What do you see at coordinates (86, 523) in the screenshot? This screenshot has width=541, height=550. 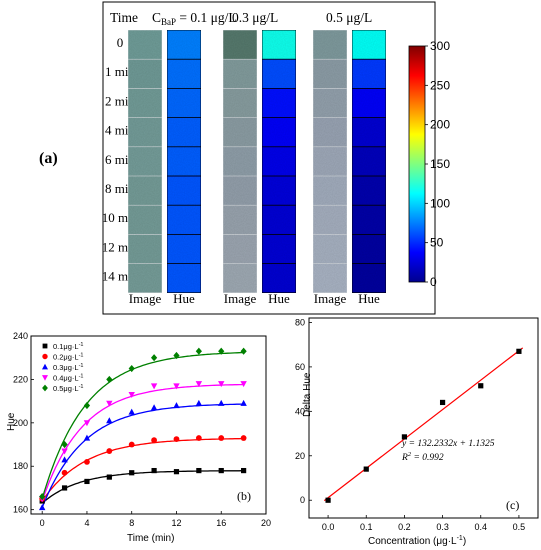 I see `plot-b-xtick-label: 4` at bounding box center [86, 523].